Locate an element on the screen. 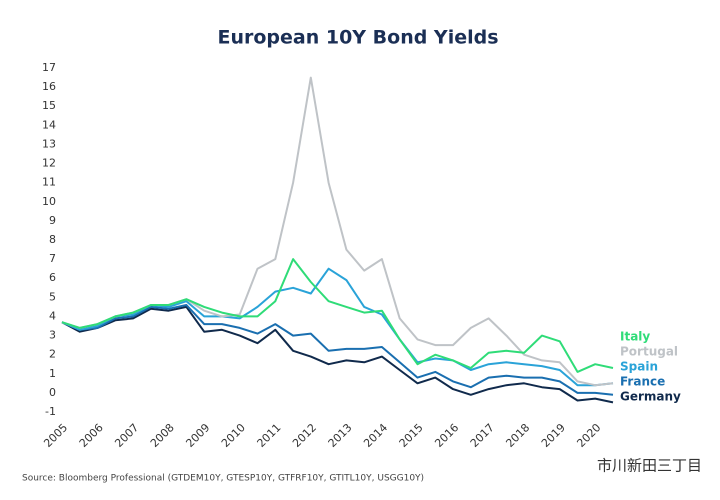 The width and height of the screenshot is (720, 500). x-tick-label: 2009 is located at coordinates (197, 435).